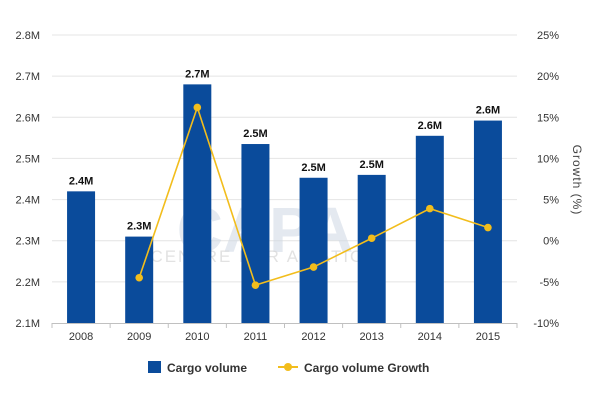  Describe the element at coordinates (284, 333) in the screenshot. I see `x-axis-ticks: 2008 2009 2010 2011 2012 2013 2014 2015` at that location.